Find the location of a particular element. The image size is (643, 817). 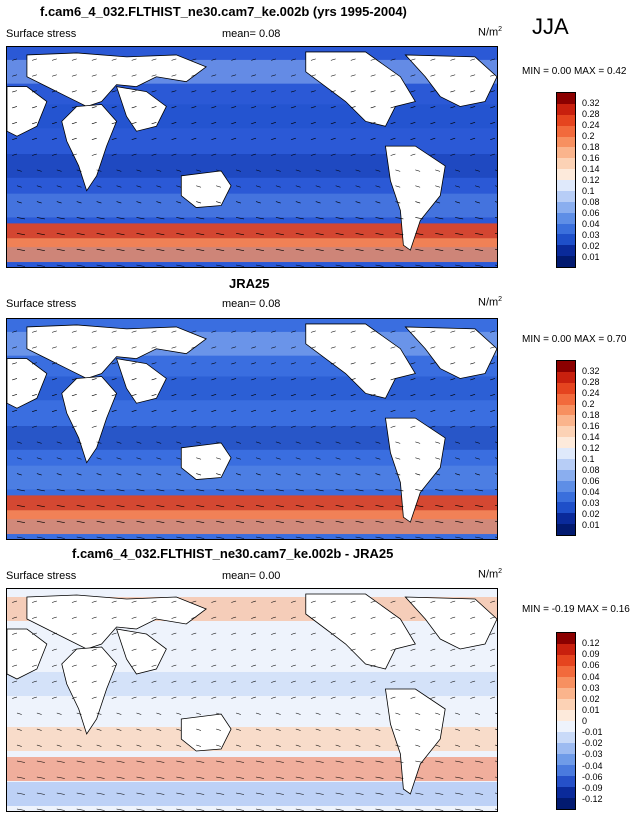

colorbar-tick-label: 0.01 is located at coordinates (591, 709).